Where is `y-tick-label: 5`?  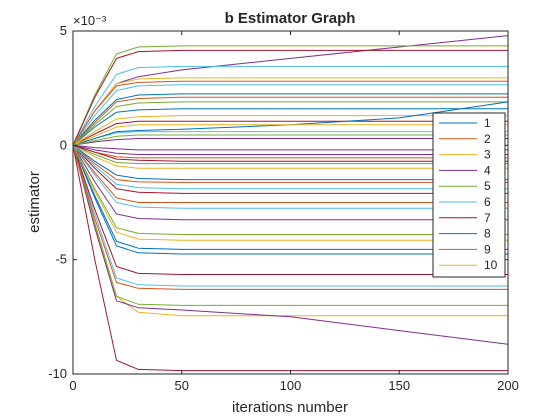
y-tick-label: 5 is located at coordinates (63, 30).